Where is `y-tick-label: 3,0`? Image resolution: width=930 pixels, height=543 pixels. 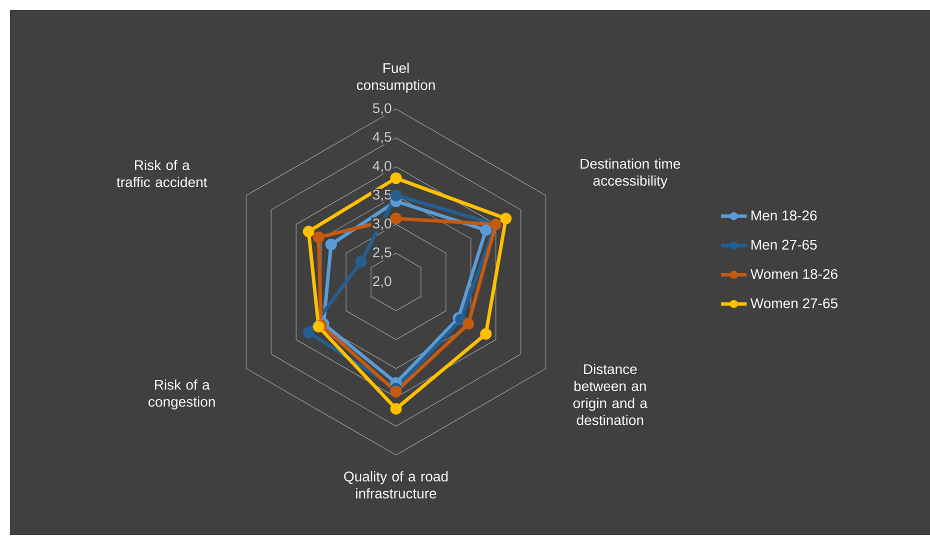
y-tick-label: 3,0 is located at coordinates (382, 224).